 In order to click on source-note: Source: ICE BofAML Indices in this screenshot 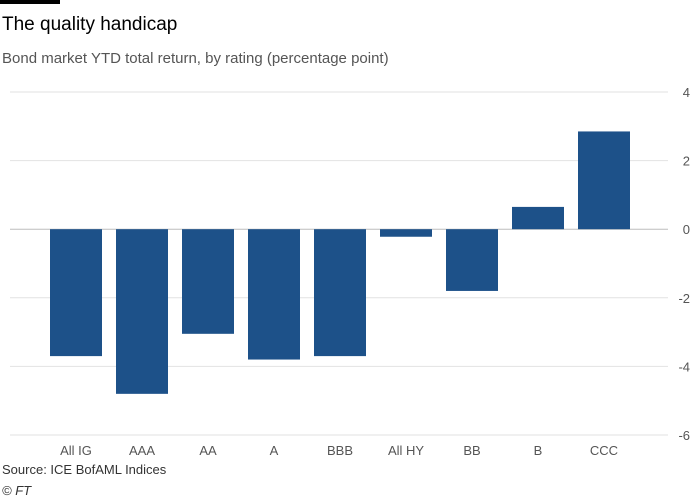, I will do `click(84, 469)`.